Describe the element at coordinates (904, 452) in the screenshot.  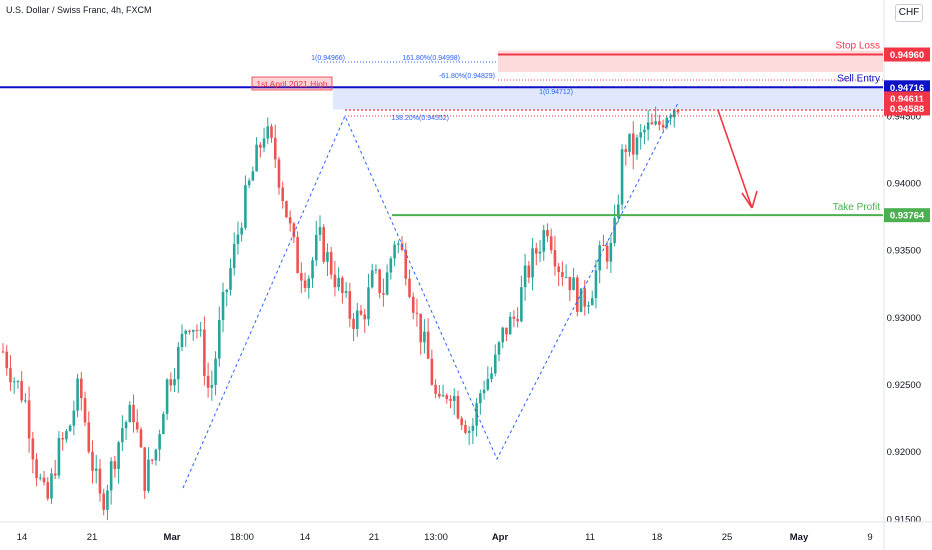
I see `price-tick-label: 0.92000` at that location.